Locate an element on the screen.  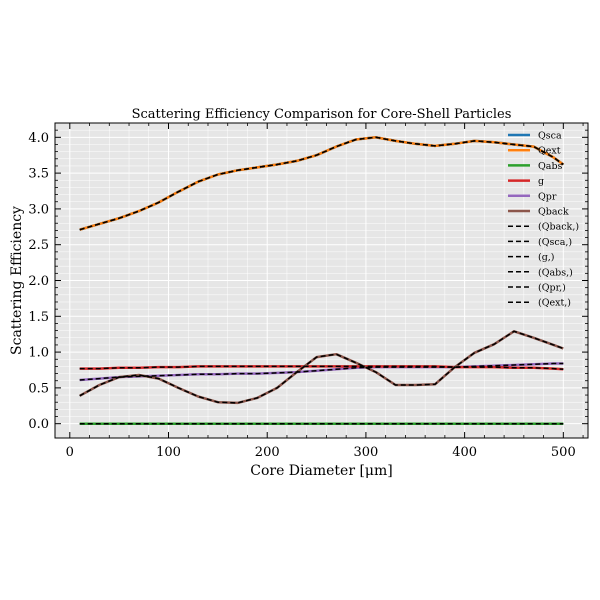
legend-label-qback: Qback is located at coordinates (553, 212).